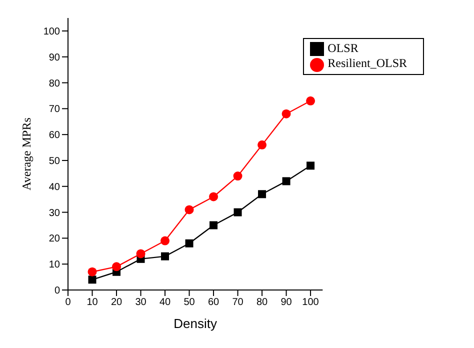  I want to click on y-tick-label: 0, so click(57, 291).